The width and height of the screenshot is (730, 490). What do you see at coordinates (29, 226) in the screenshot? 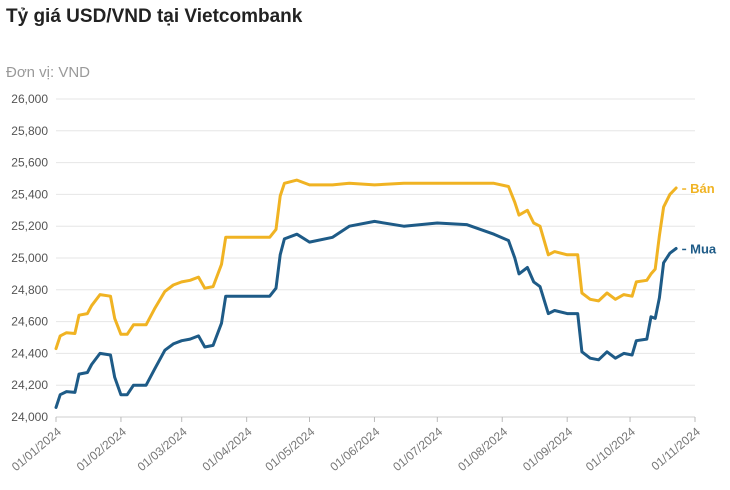
I see `y-tick-label: 25,200` at bounding box center [29, 226].